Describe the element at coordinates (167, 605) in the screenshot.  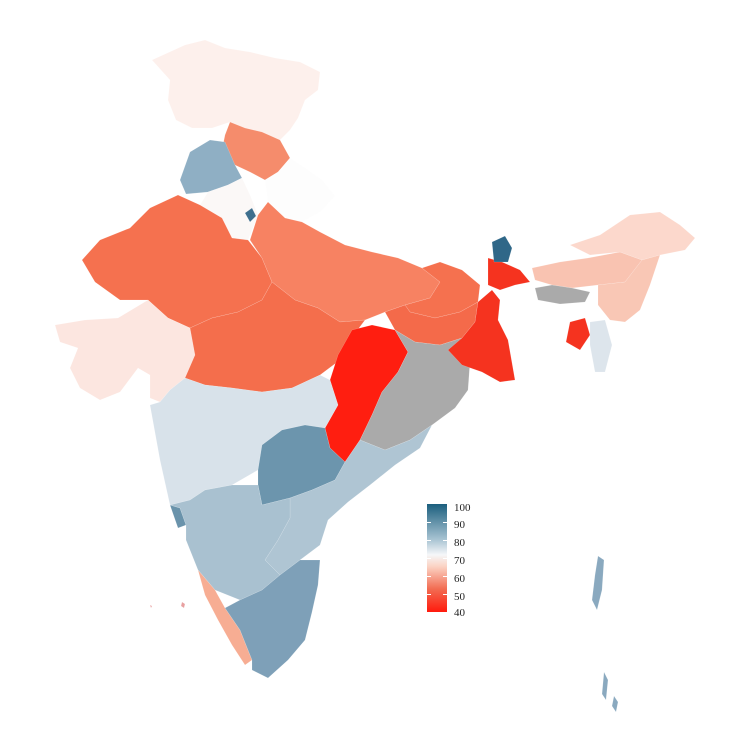
I see `region-lakshadweep` at that location.